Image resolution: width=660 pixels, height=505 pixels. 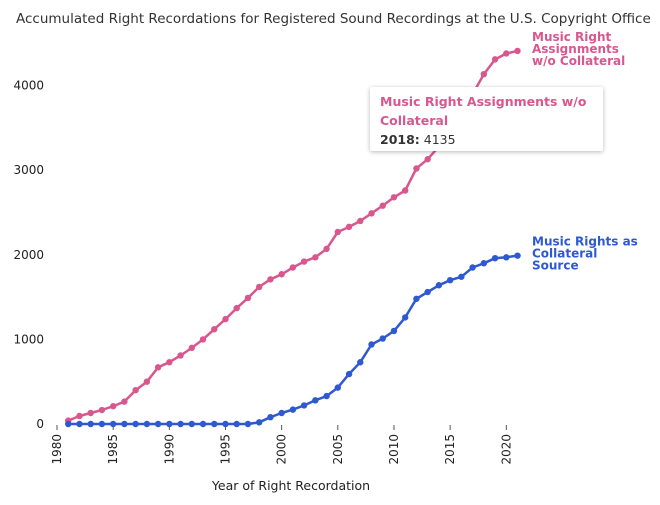 What do you see at coordinates (28, 170) in the screenshot?
I see `y-tick-label: 3000` at bounding box center [28, 170].